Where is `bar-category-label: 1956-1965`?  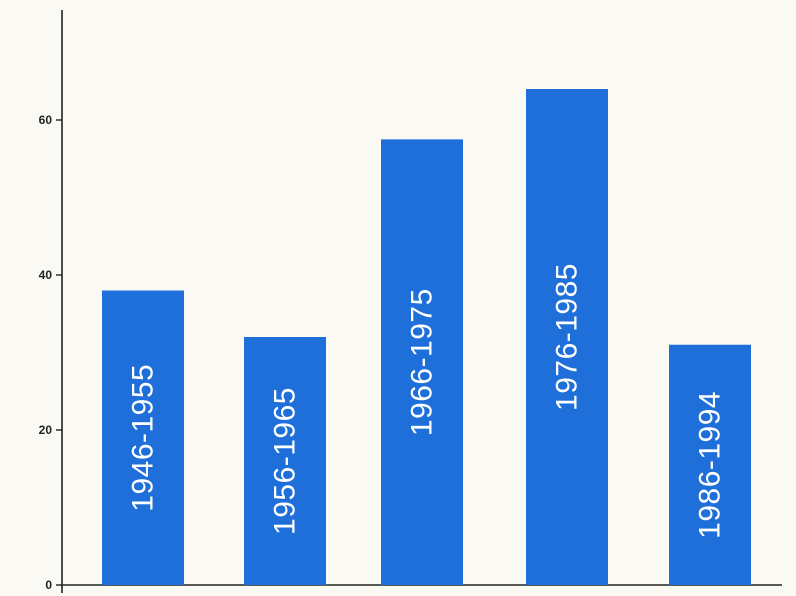 bar-category-label: 1956-1965 is located at coordinates (285, 461).